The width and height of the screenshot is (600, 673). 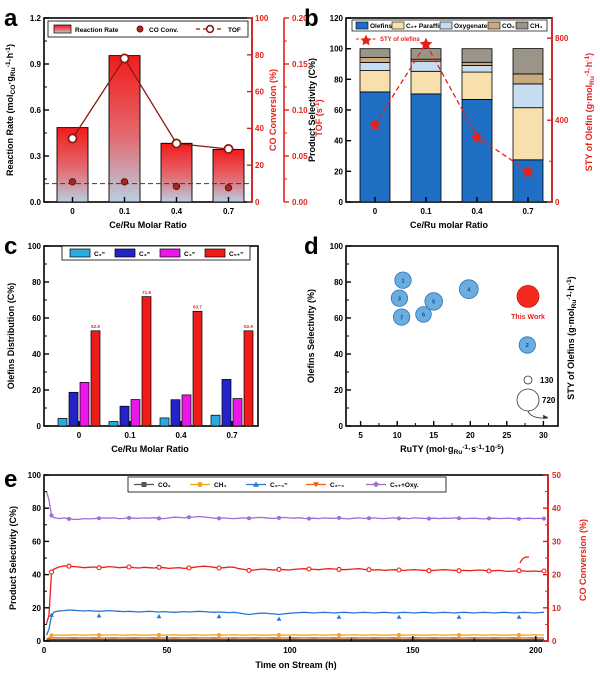 I want to click on legend-label-ch4: CH₄, so click(x=220, y=485).